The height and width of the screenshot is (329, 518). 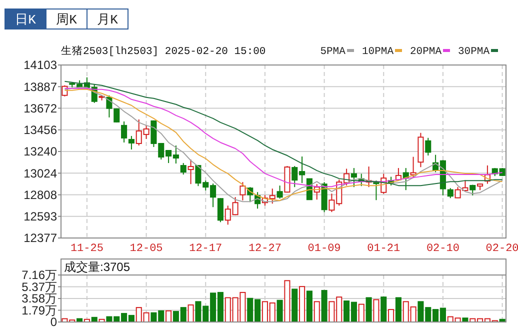 I want to click on y-tick-label: 13672, so click(x=41, y=108).